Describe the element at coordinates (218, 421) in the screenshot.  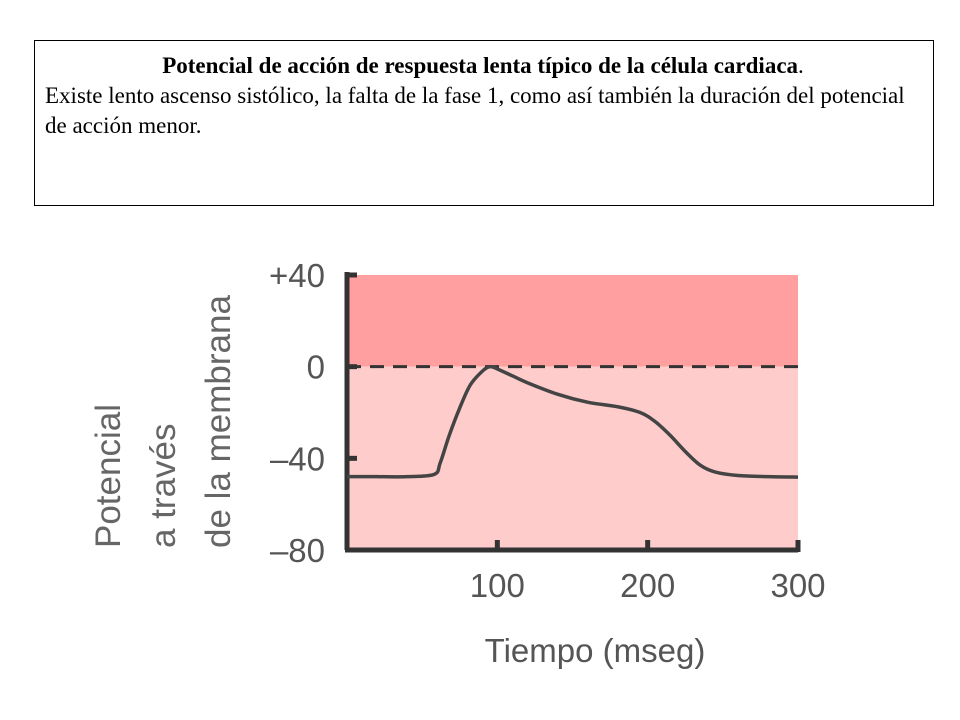
I see `y-axis-label-line-2: de la membrana` at that location.